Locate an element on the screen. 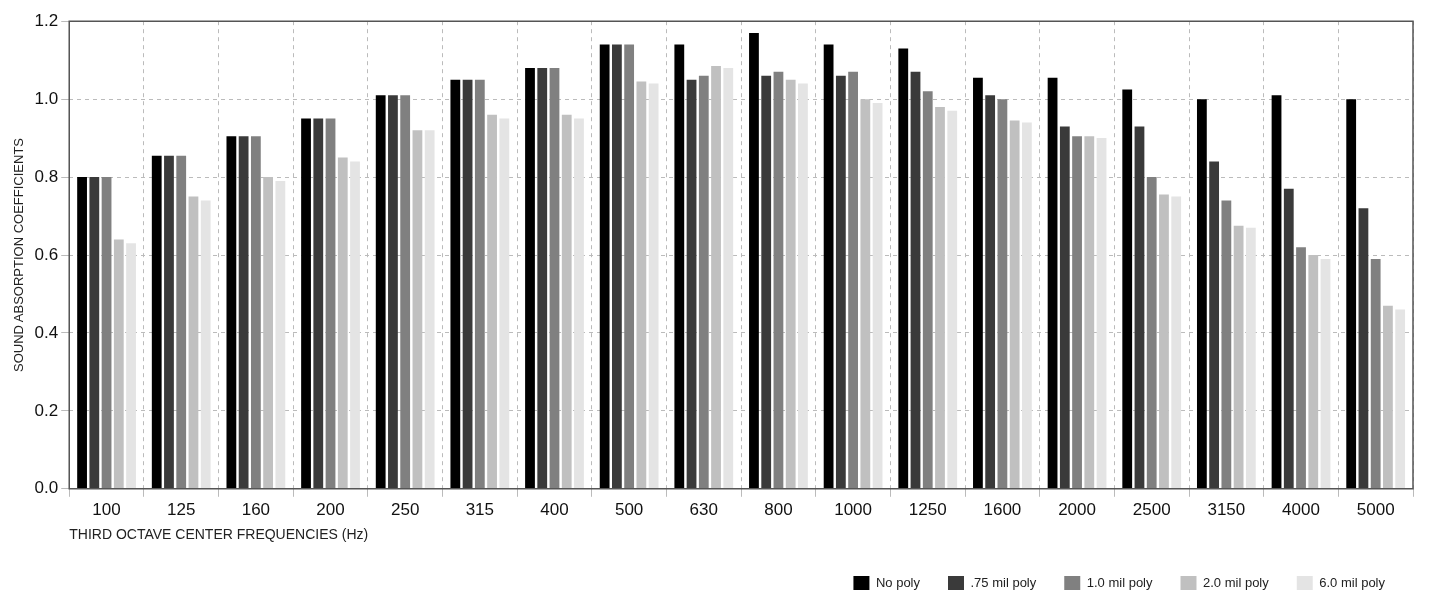  y-tick-label: 0.0 is located at coordinates (46, 488).